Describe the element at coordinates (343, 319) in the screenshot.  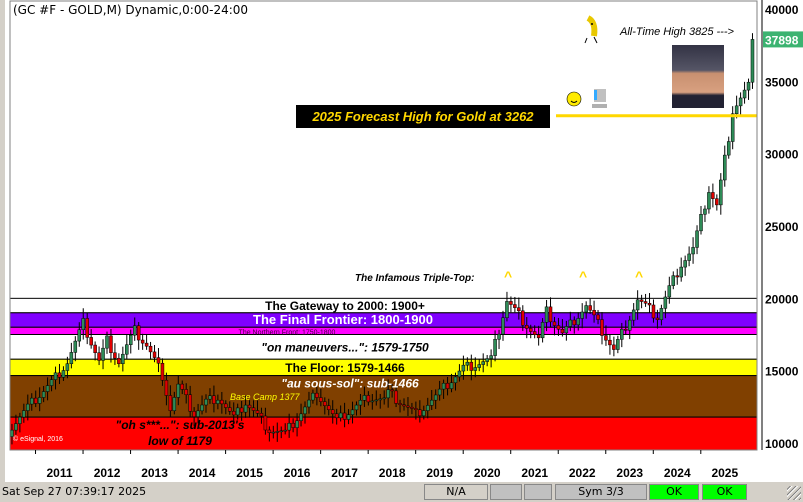
I see `band-label-1: The Final Frontier: 1800-1900` at that location.